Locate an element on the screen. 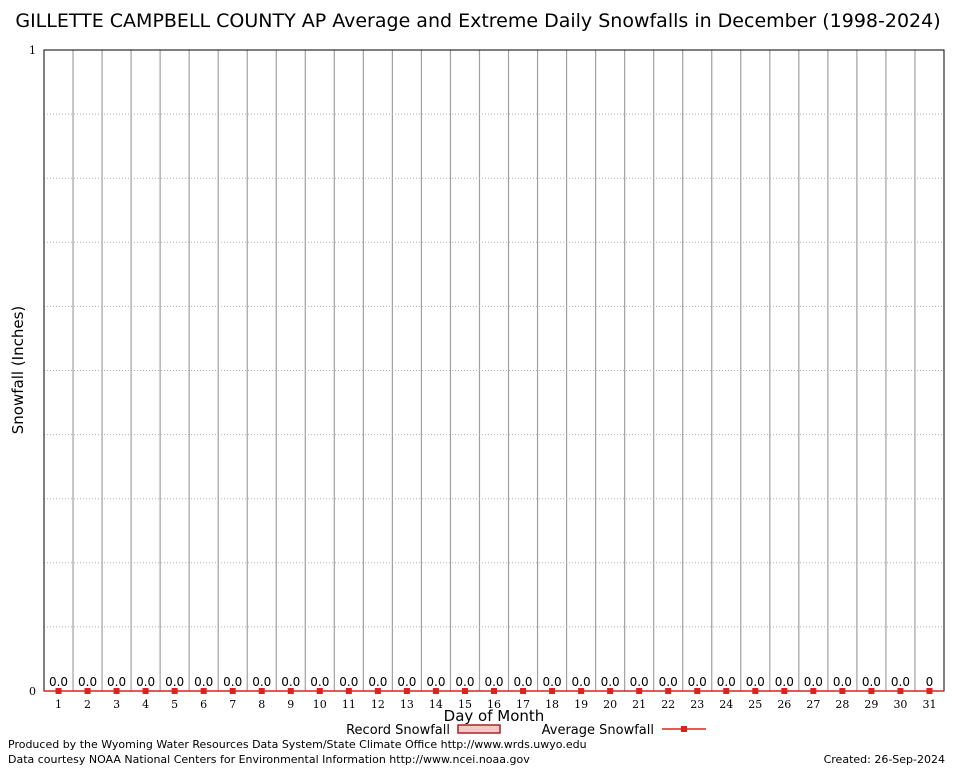  average-line is located at coordinates (494, 691).